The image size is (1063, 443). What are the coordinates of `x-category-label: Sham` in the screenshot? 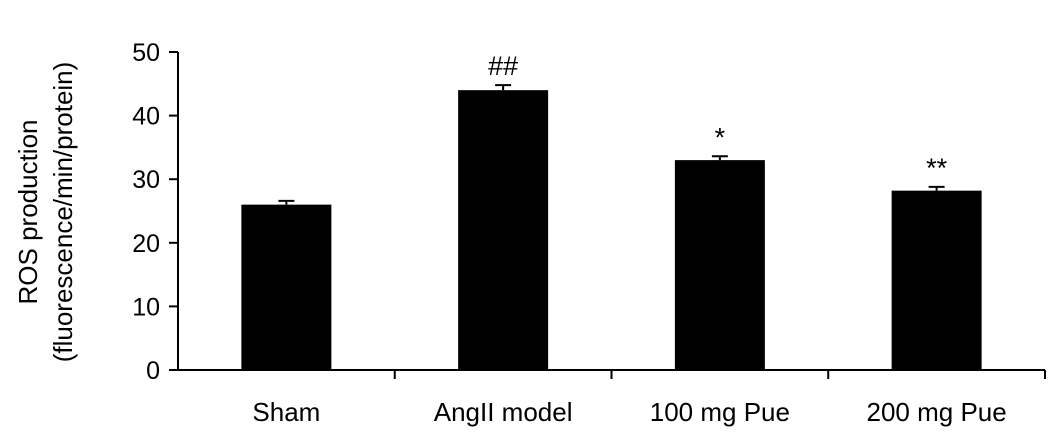 It's located at (286, 412).